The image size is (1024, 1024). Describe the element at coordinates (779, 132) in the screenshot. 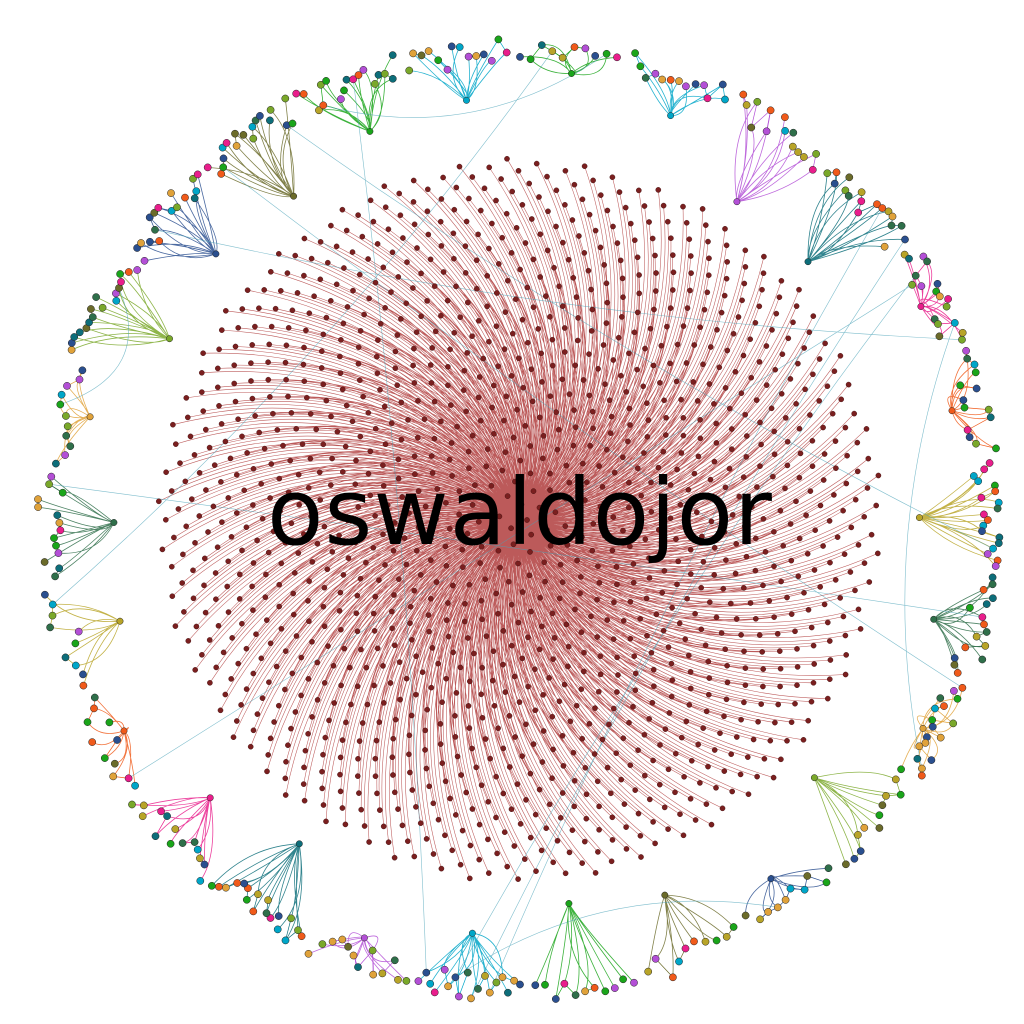

I see `community-chain-edges` at that location.